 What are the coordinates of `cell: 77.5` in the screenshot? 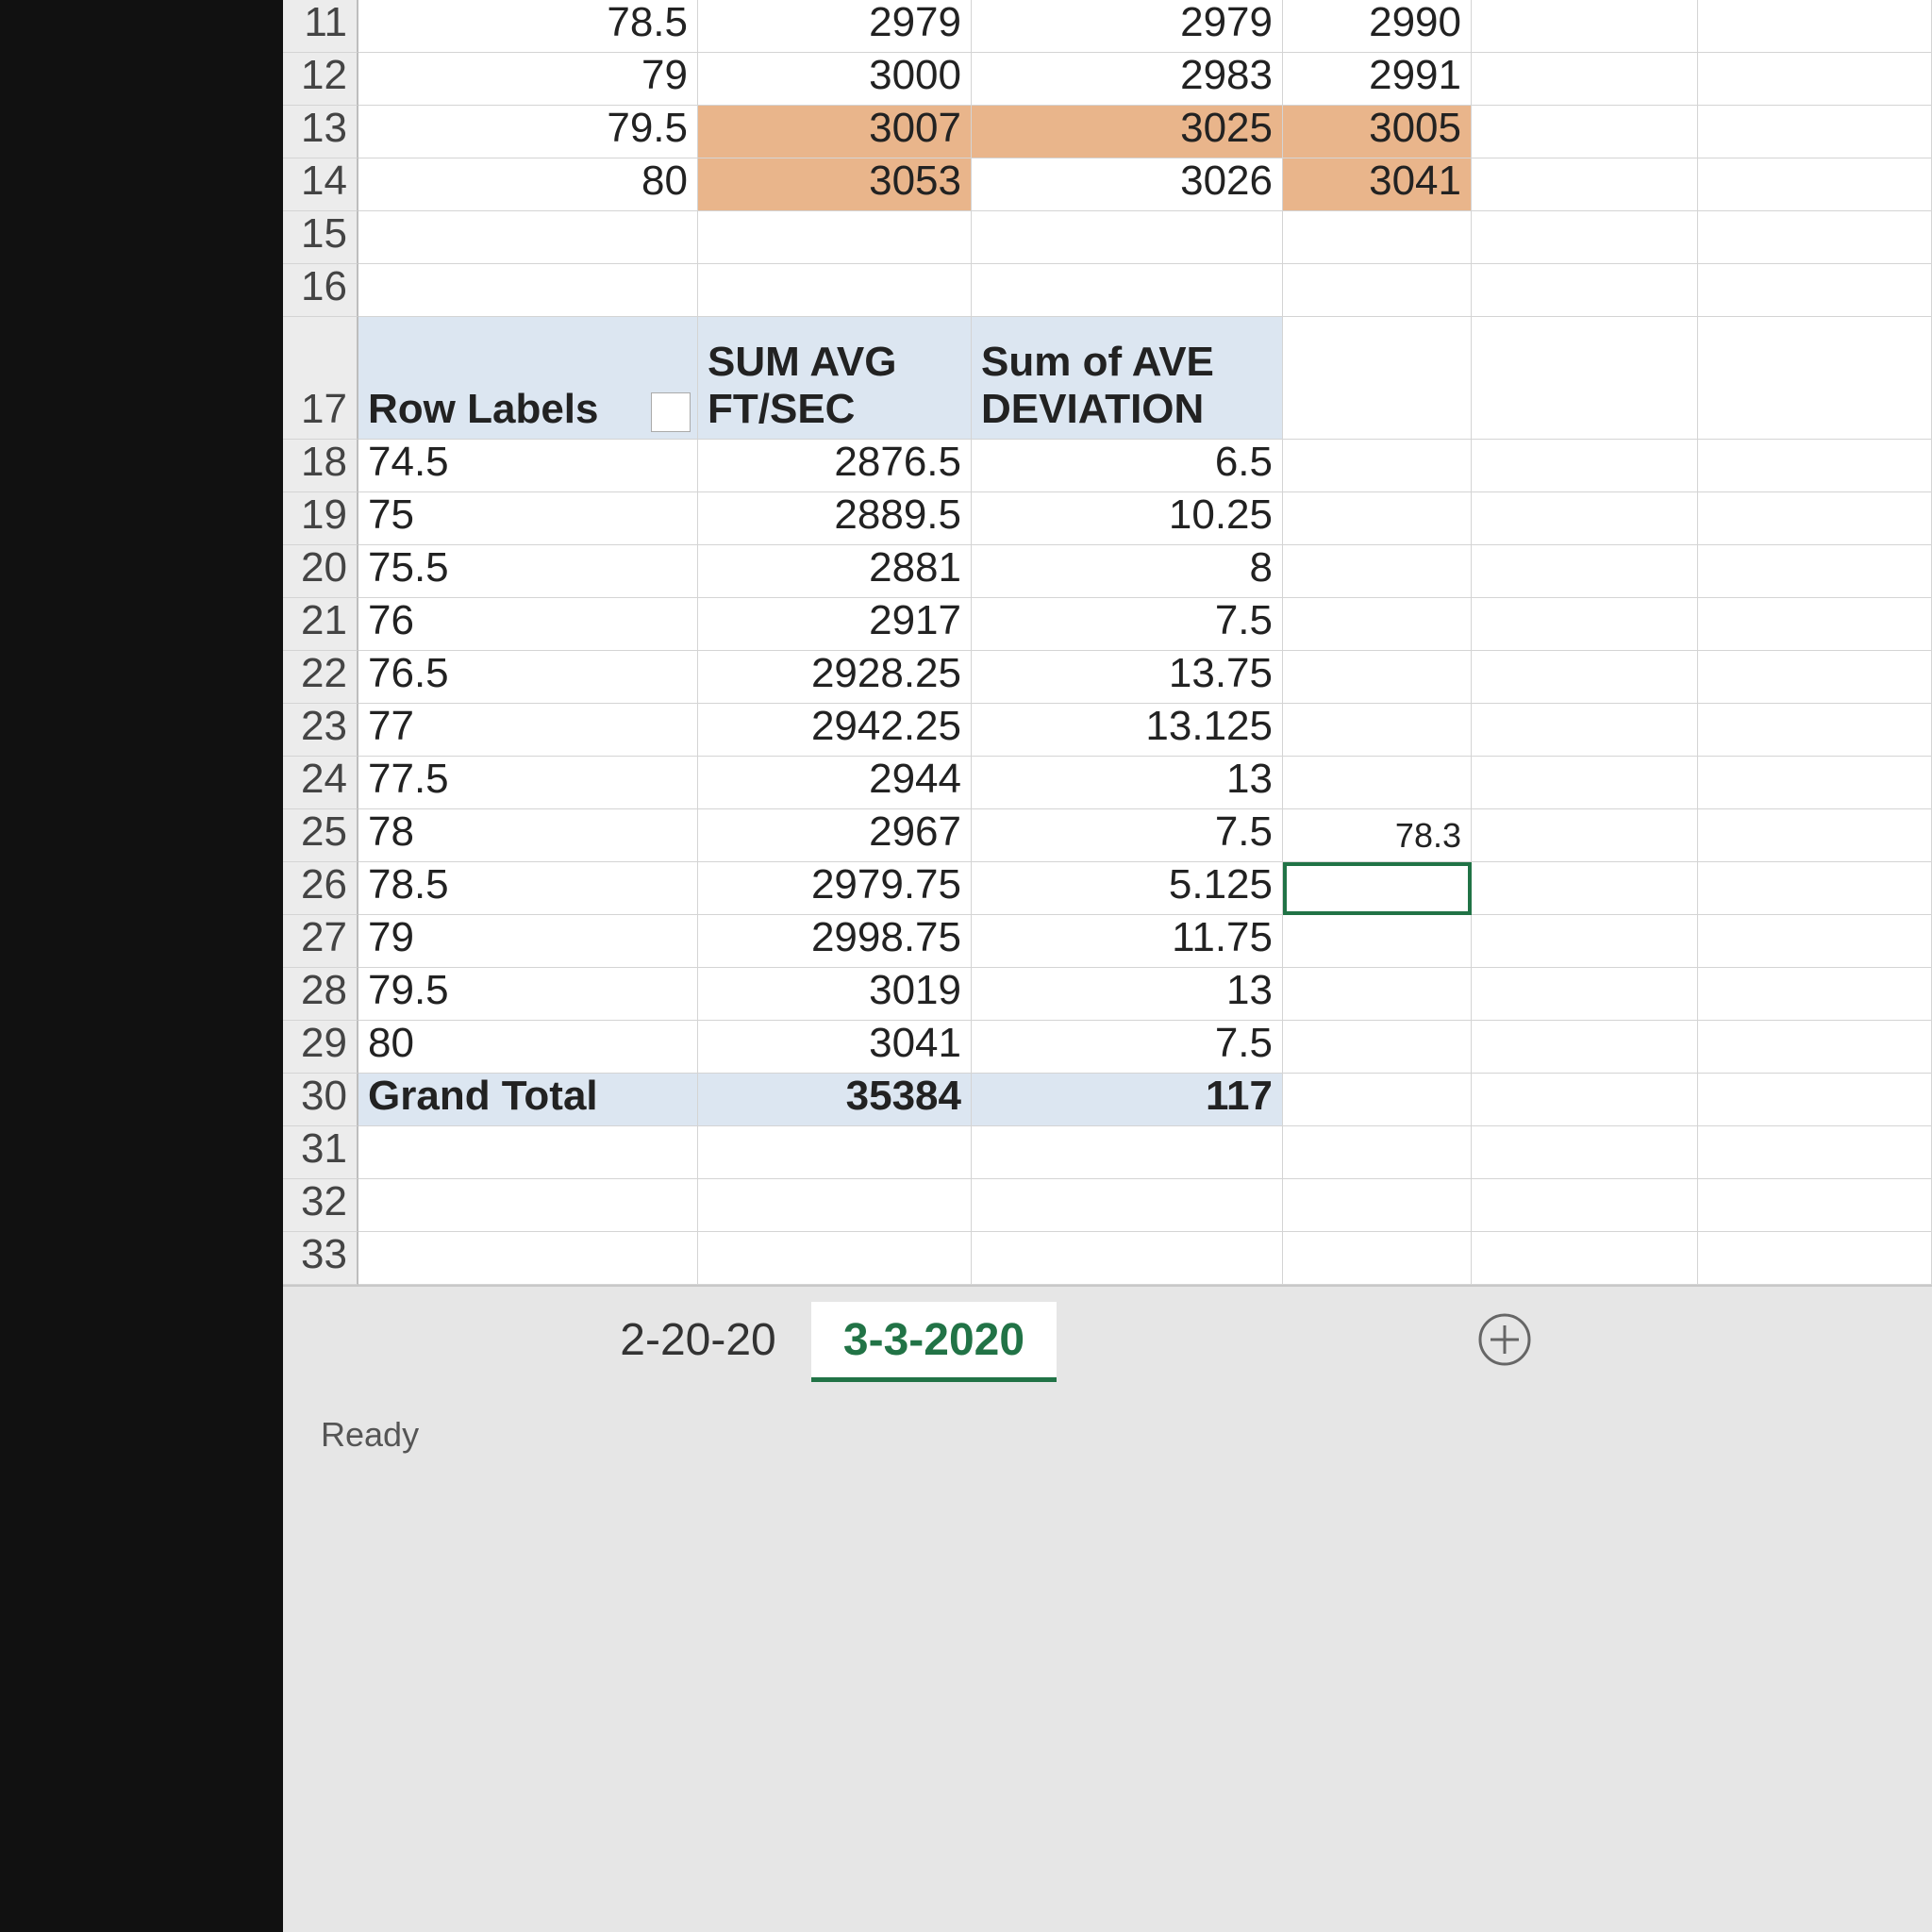 It's located at (528, 783).